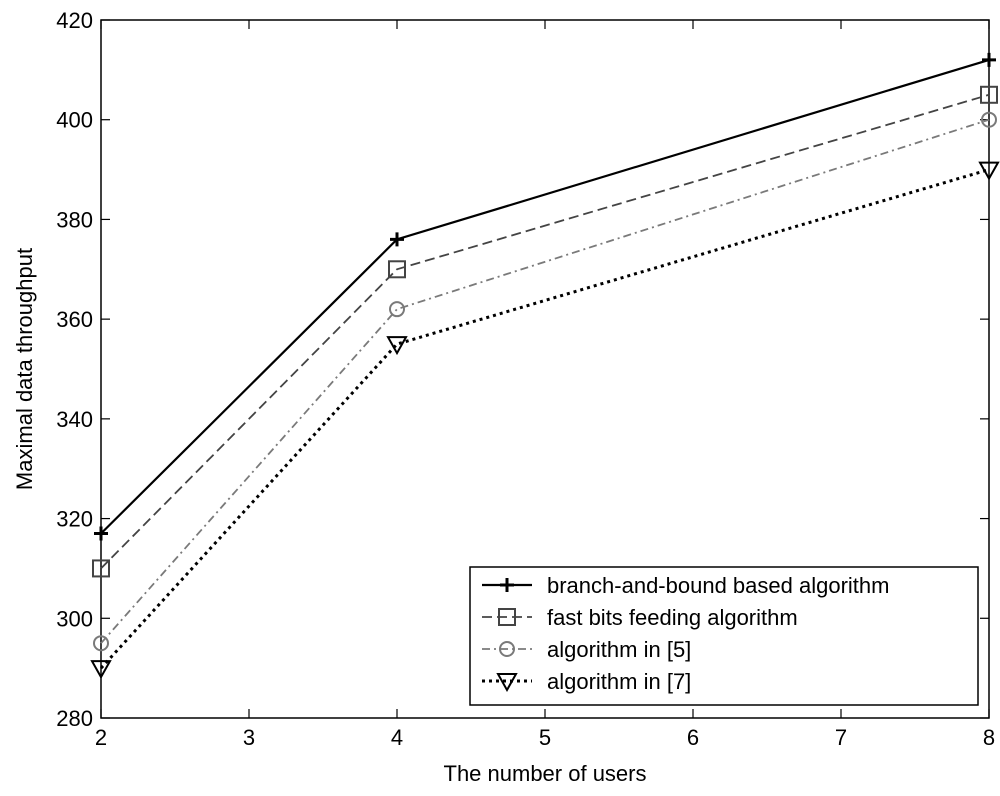  Describe the element at coordinates (74, 120) in the screenshot. I see `y-tick-label: 400` at that location.